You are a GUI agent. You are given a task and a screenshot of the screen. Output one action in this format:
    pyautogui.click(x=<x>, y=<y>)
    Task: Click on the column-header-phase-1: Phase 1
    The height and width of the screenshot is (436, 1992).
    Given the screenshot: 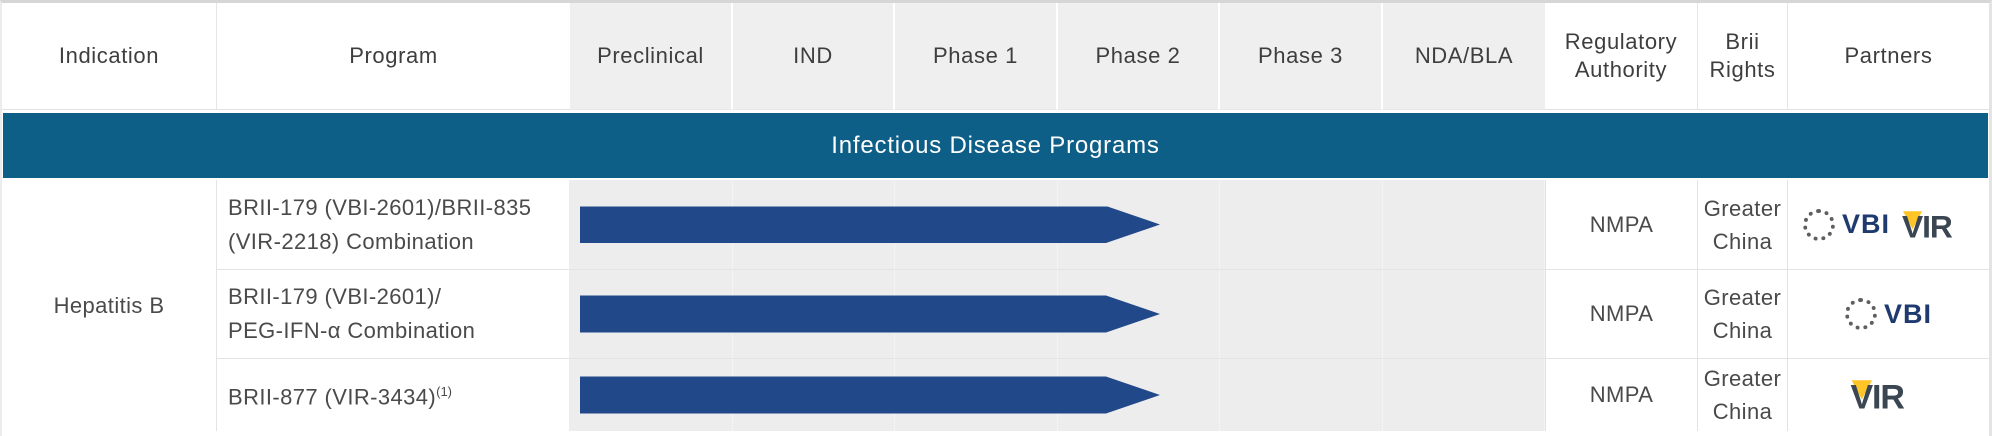 What is the action you would take?
    pyautogui.click(x=976, y=56)
    